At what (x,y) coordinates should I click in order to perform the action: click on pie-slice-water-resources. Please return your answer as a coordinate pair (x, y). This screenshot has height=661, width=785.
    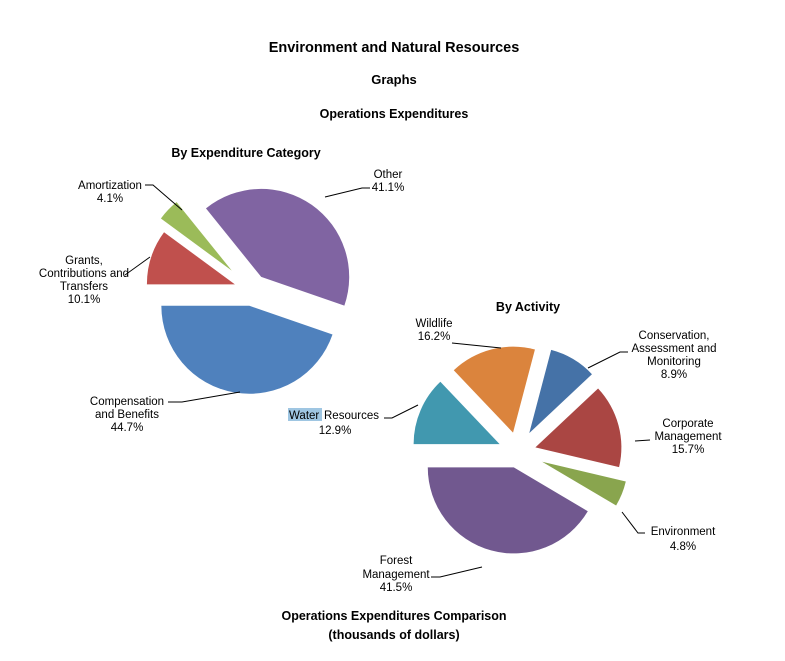
    Looking at the image, I should click on (456, 413).